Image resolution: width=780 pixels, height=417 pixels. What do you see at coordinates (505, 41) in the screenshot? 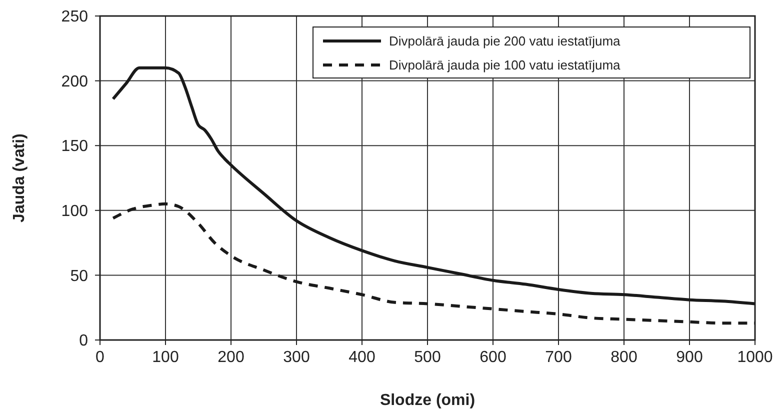
I see `legend-label: Divpolārā jauda pie 200 vatu iestatījuma` at bounding box center [505, 41].